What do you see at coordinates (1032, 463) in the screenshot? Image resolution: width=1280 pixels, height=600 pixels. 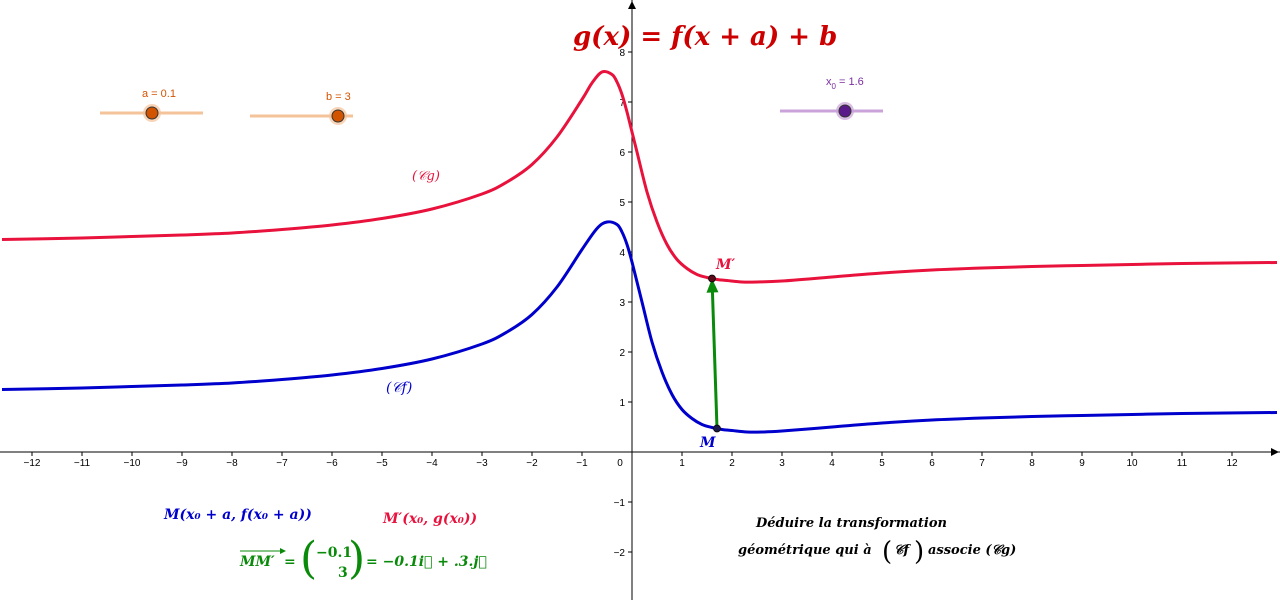 I see `x-tick-label: 8` at bounding box center [1032, 463].